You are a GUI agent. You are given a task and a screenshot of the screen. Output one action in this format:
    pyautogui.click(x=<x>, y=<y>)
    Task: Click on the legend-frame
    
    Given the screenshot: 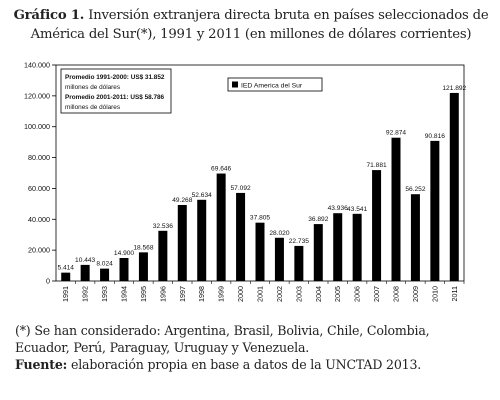 What is the action you would take?
    pyautogui.click(x=275, y=84)
    